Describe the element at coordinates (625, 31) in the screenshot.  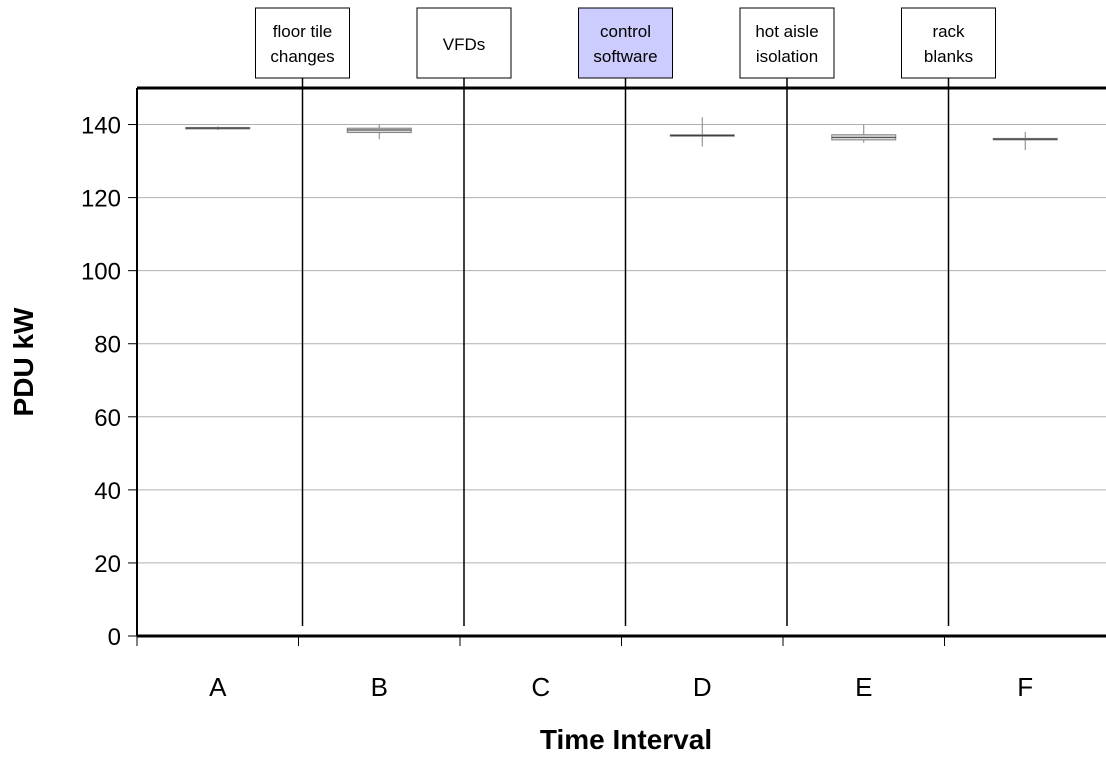
I see `annotation-label-line1: control` at that location.